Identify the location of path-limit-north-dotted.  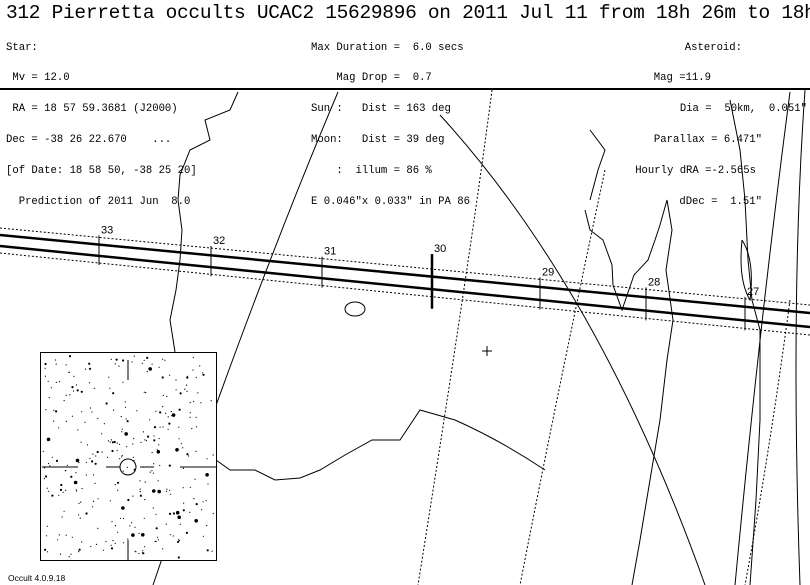
(405, 266).